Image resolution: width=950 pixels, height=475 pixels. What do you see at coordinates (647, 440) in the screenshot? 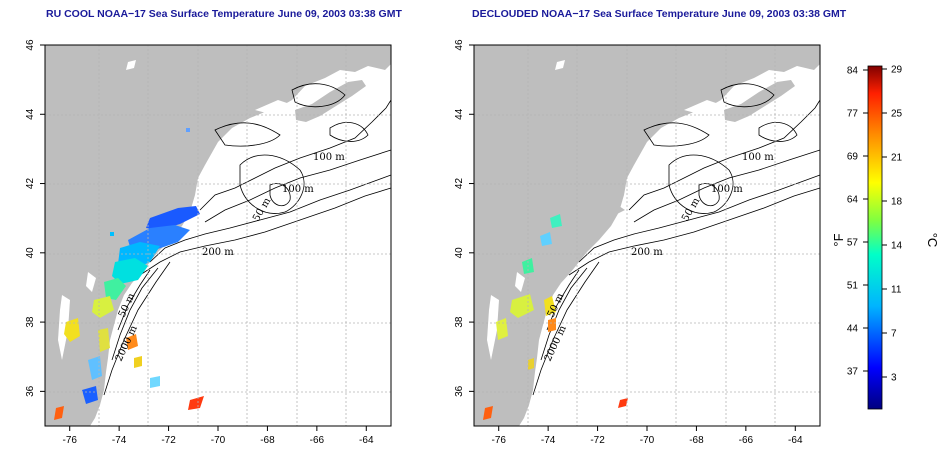
I see `right-lon-tick-label: -70` at bounding box center [647, 440].